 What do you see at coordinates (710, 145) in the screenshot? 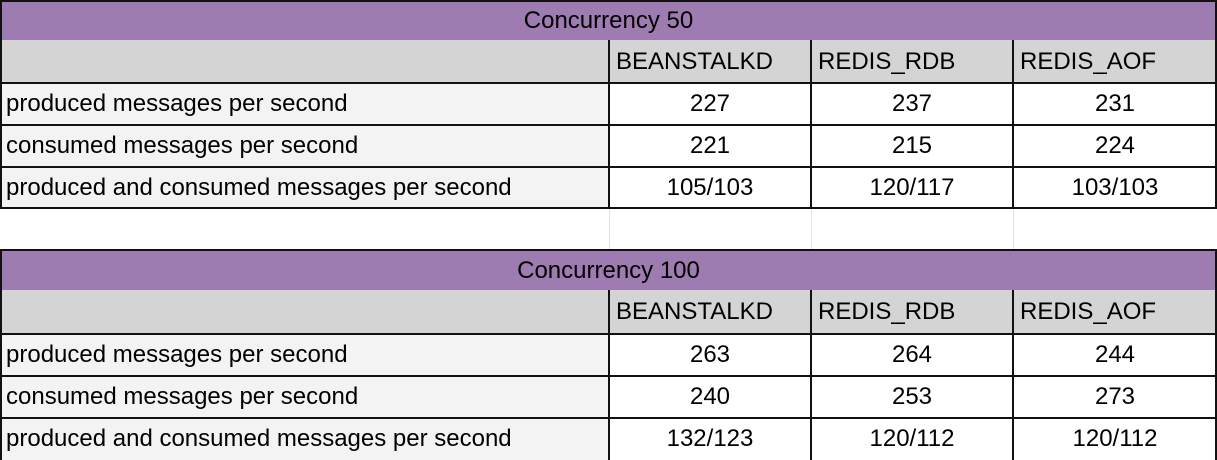
I see `data-cell: 221` at bounding box center [710, 145].